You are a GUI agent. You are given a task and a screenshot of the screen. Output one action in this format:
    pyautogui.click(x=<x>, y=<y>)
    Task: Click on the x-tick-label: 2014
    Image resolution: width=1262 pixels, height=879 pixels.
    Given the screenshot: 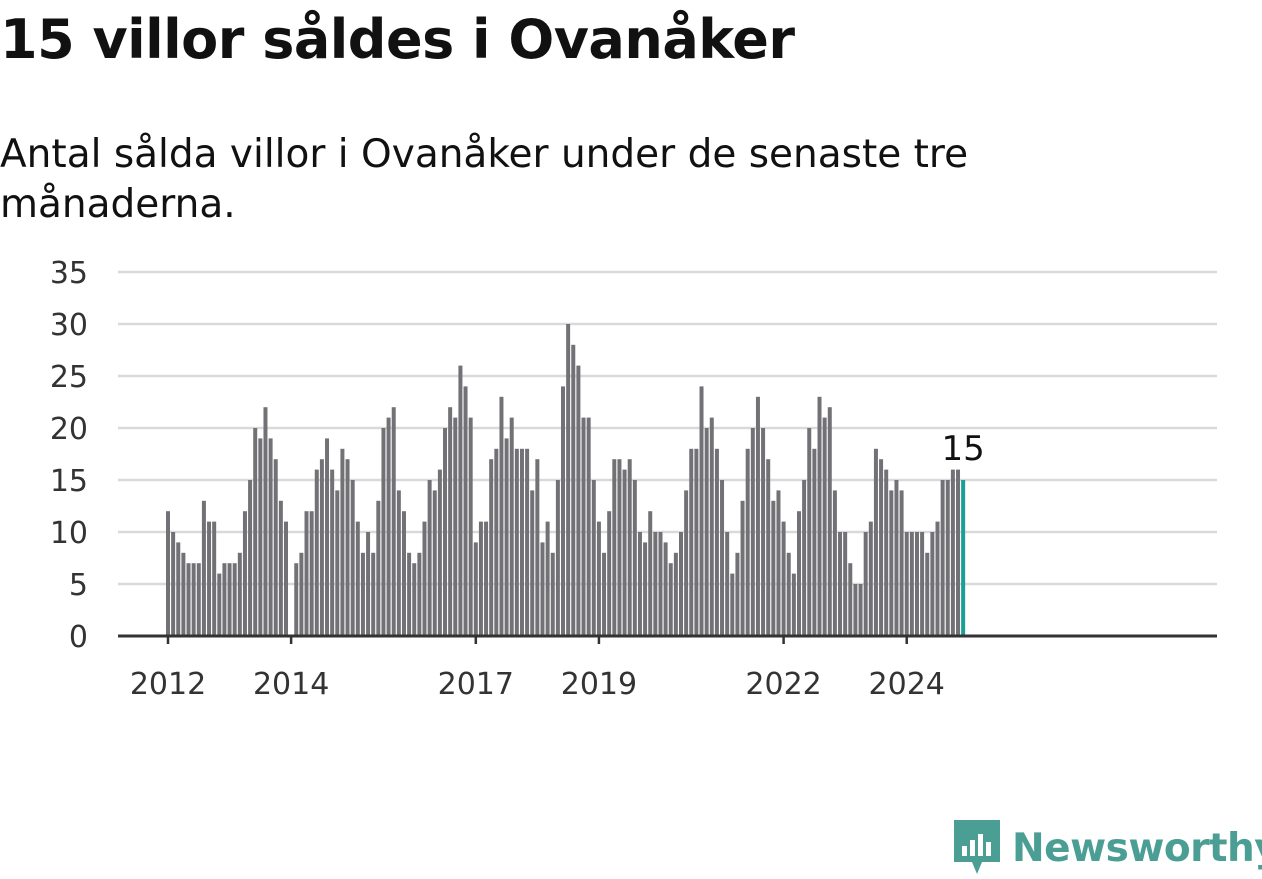 What is the action you would take?
    pyautogui.click(x=291, y=684)
    